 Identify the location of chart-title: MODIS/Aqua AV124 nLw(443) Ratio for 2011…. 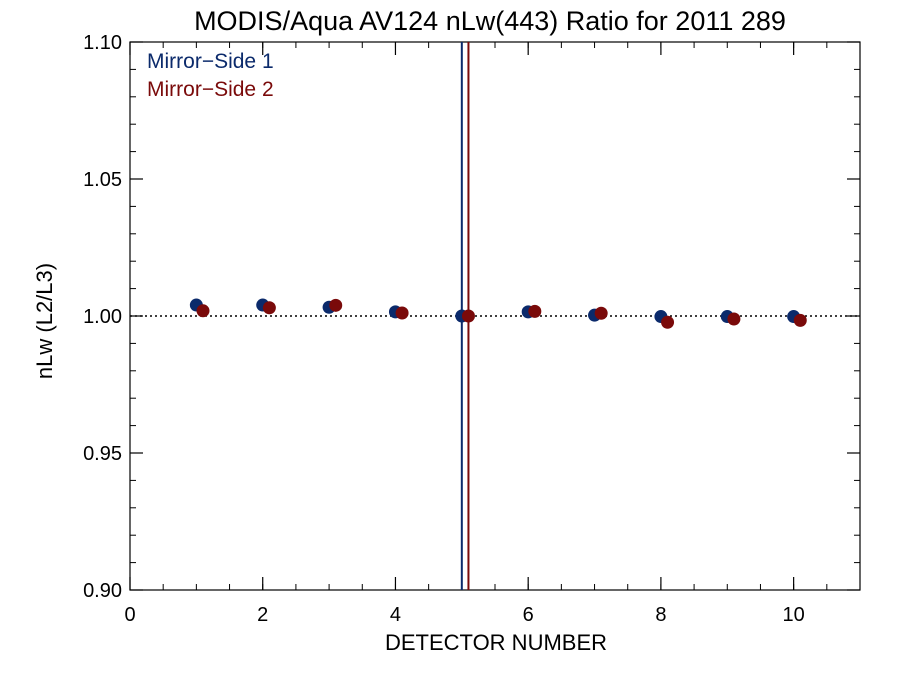
(490, 21).